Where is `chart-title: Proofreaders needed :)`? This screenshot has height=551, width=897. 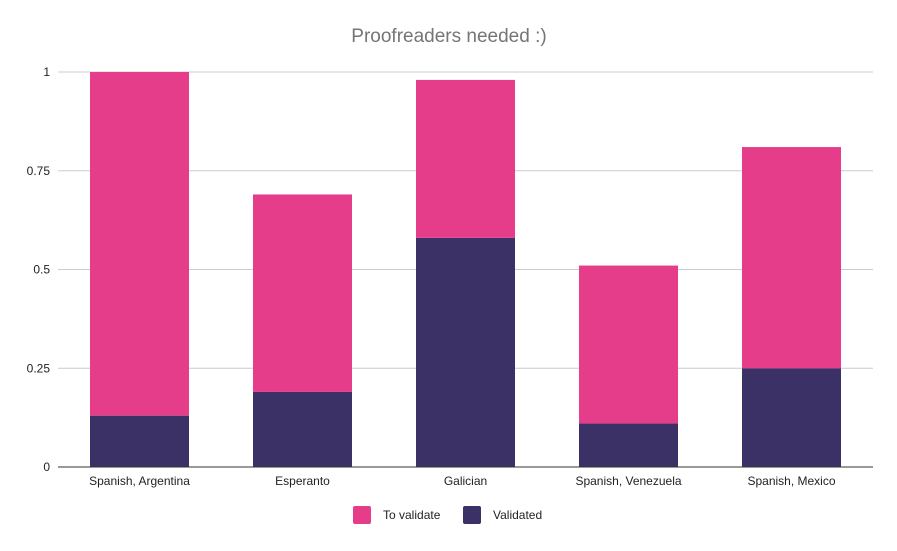
chart-title: Proofreaders needed :) is located at coordinates (448, 36).